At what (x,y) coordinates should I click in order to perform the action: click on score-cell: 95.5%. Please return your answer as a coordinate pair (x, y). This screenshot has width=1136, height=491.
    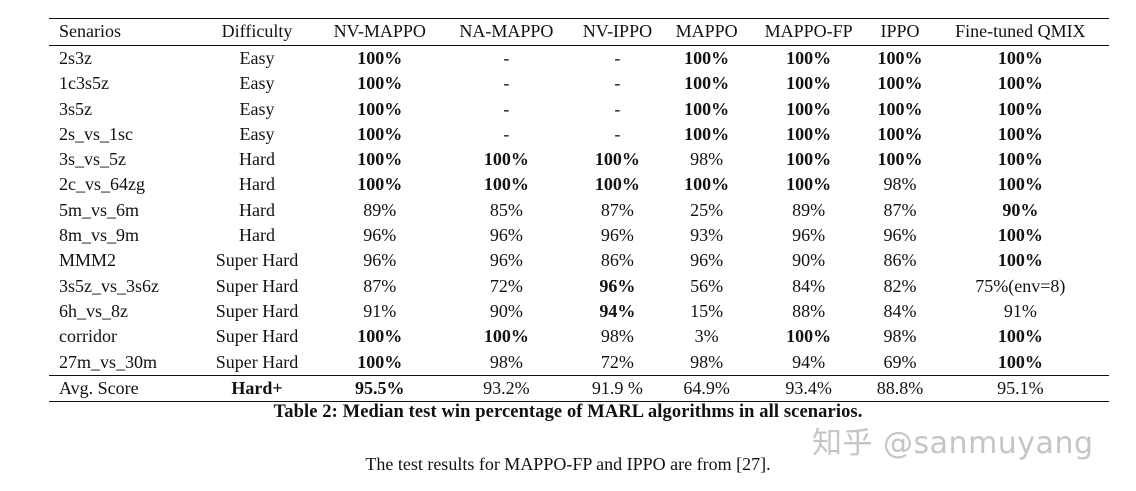
    Looking at the image, I should click on (380, 387).